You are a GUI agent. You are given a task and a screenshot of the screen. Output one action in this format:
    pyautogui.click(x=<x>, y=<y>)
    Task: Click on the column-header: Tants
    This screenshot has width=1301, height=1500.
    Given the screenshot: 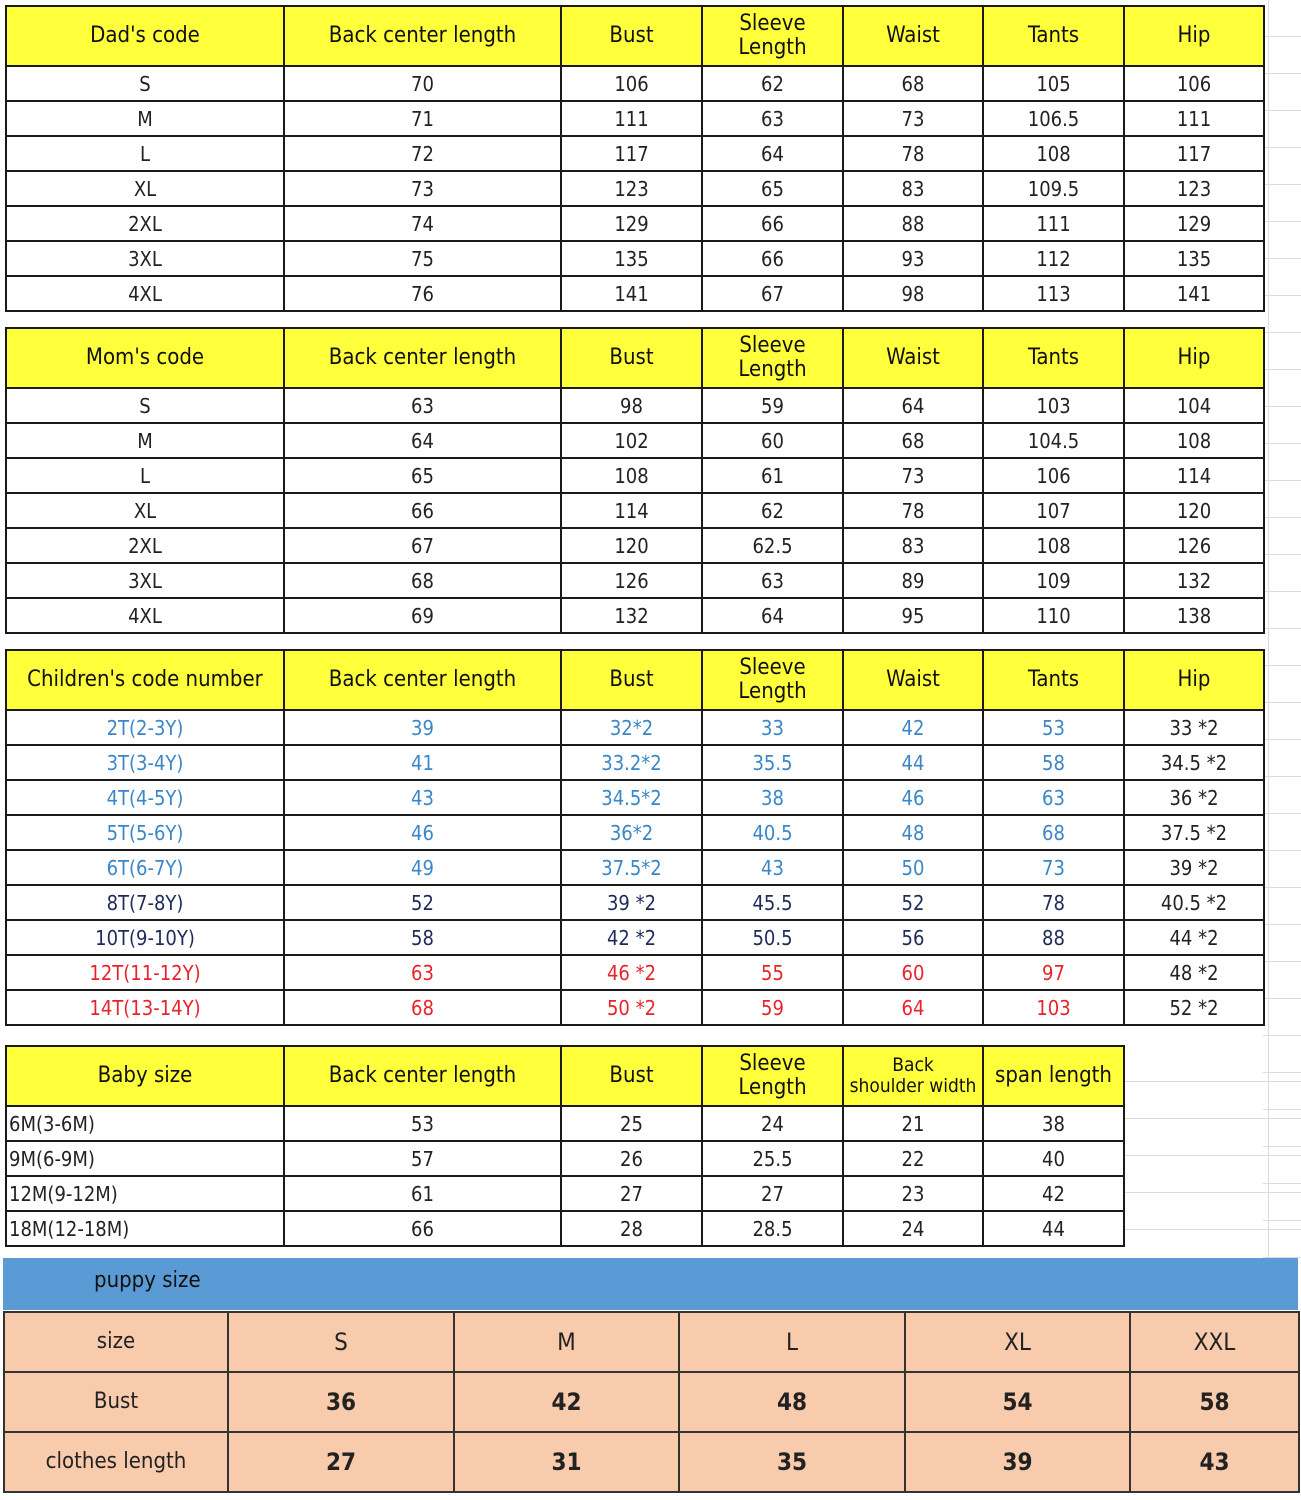 What is the action you would take?
    pyautogui.click(x=1053, y=680)
    